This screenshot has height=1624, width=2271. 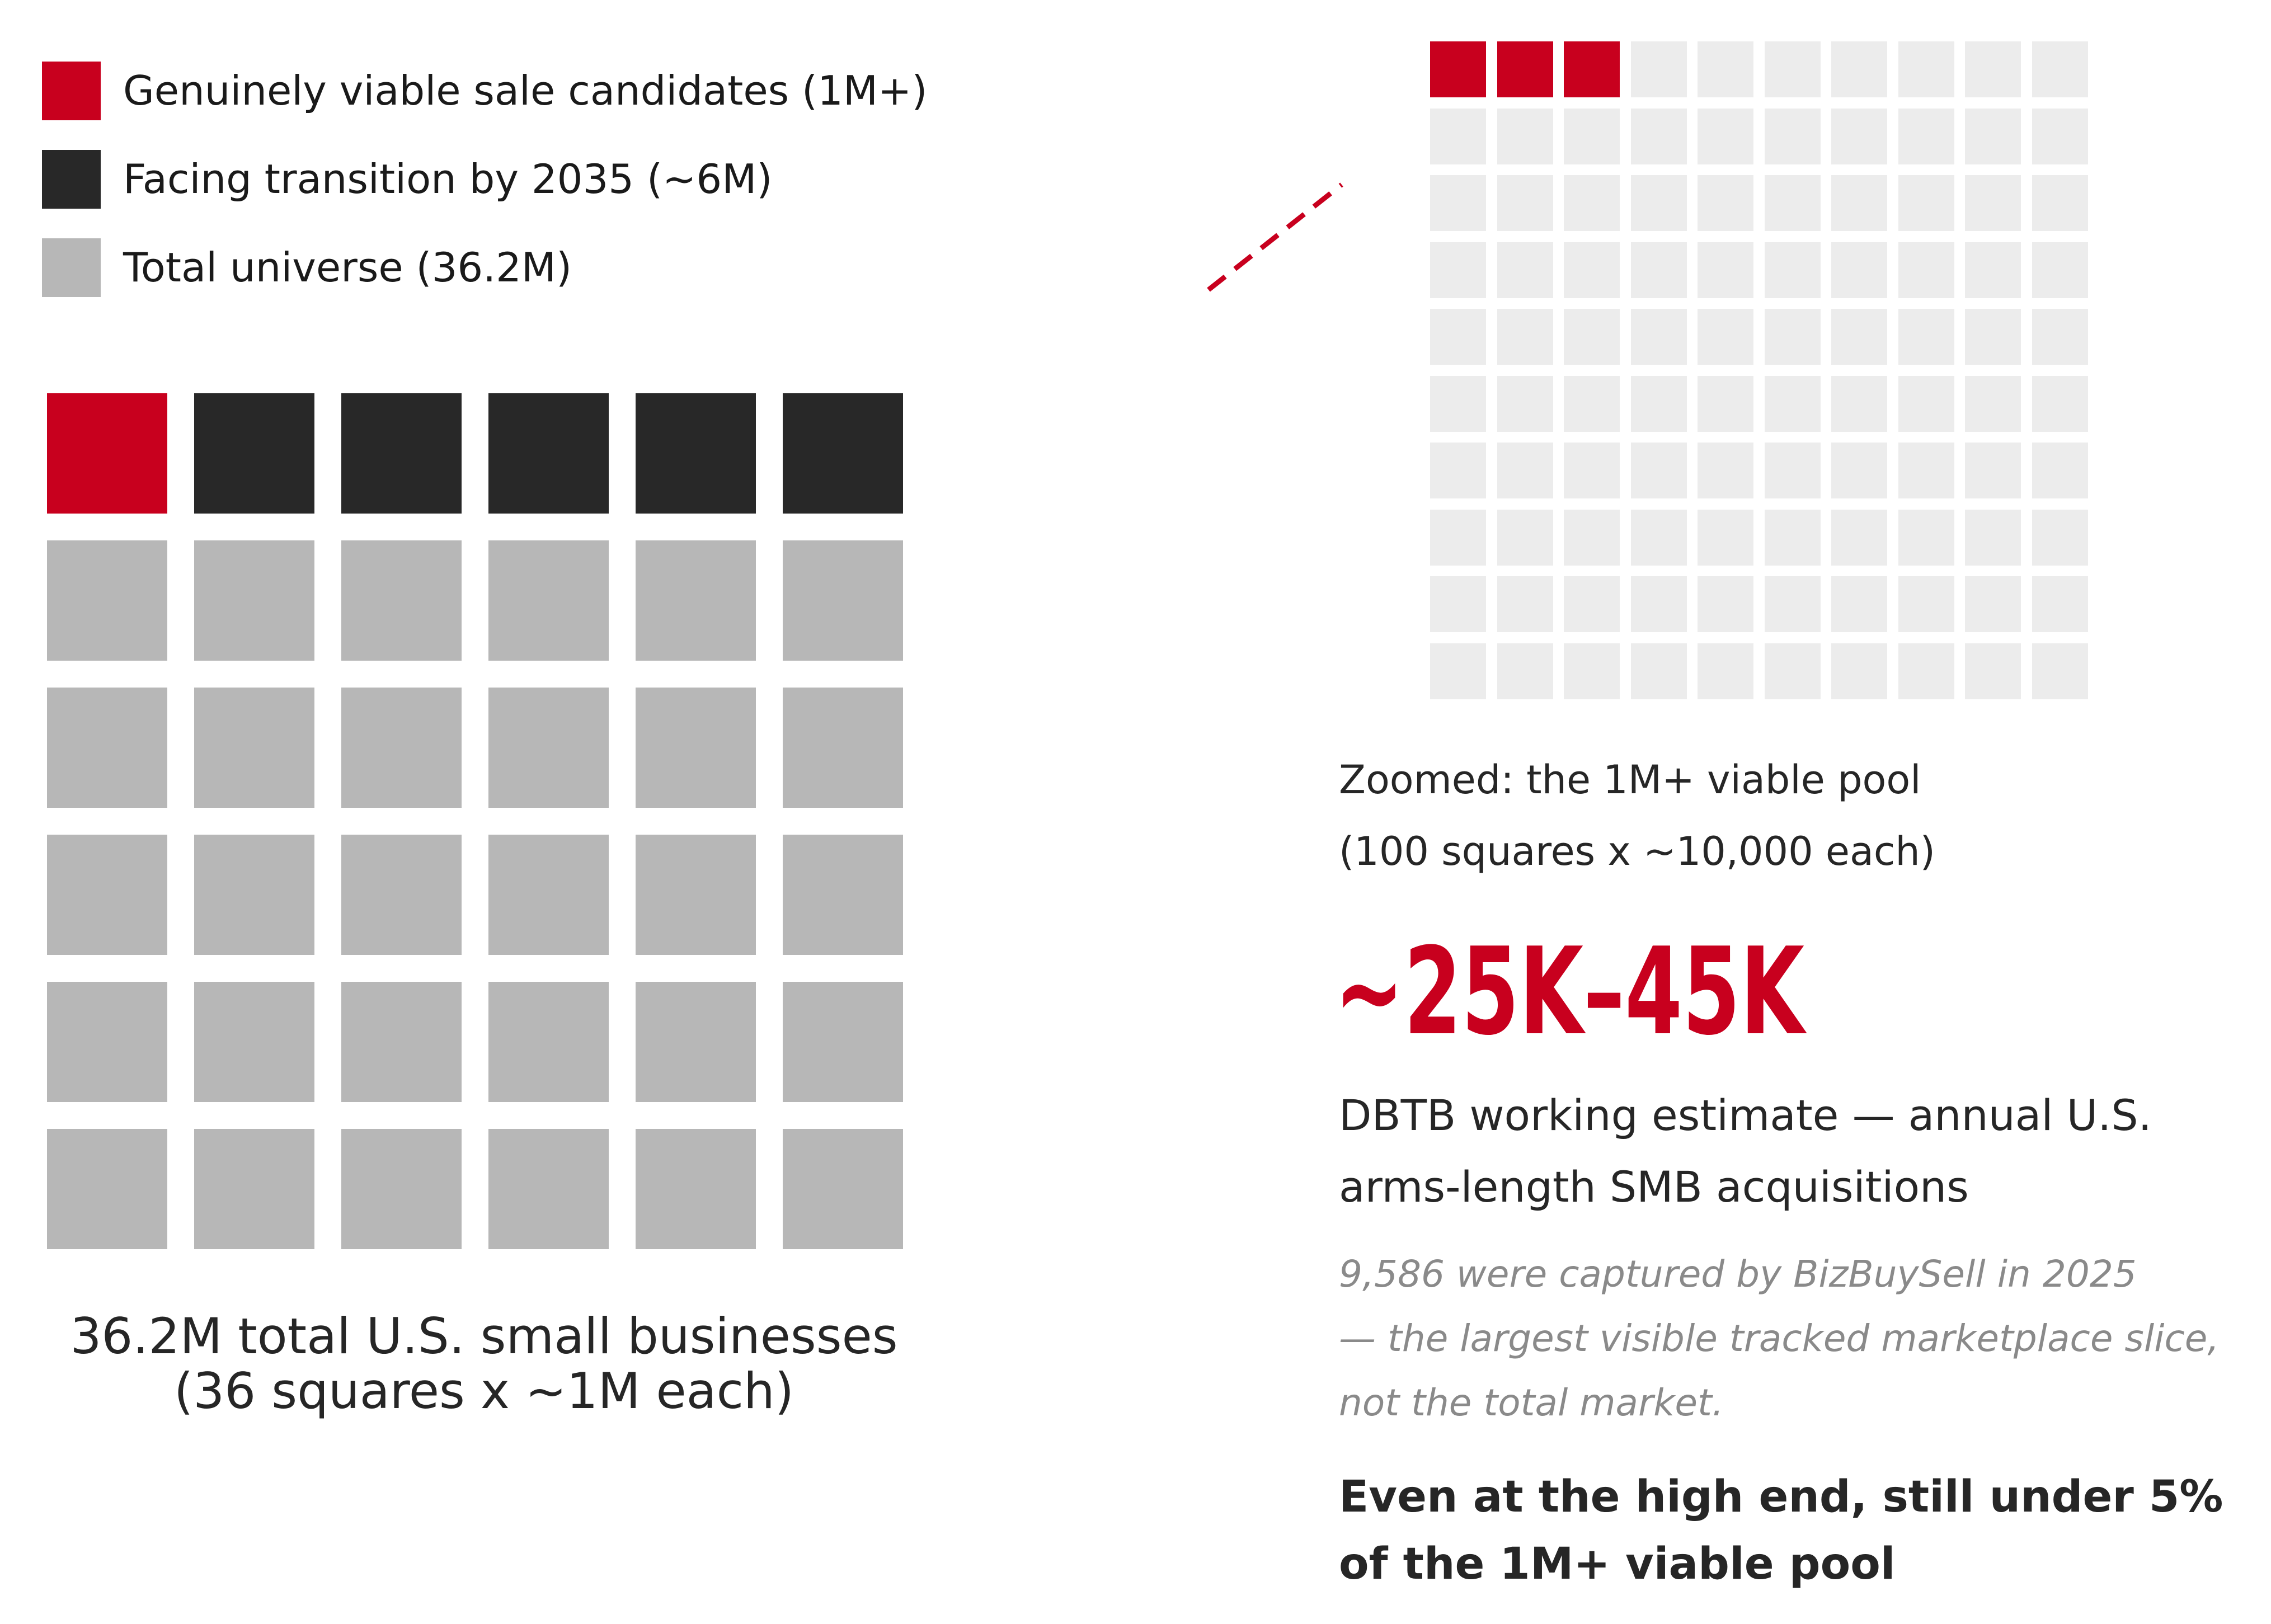 I want to click on universe-square-series0, so click(x=107, y=453).